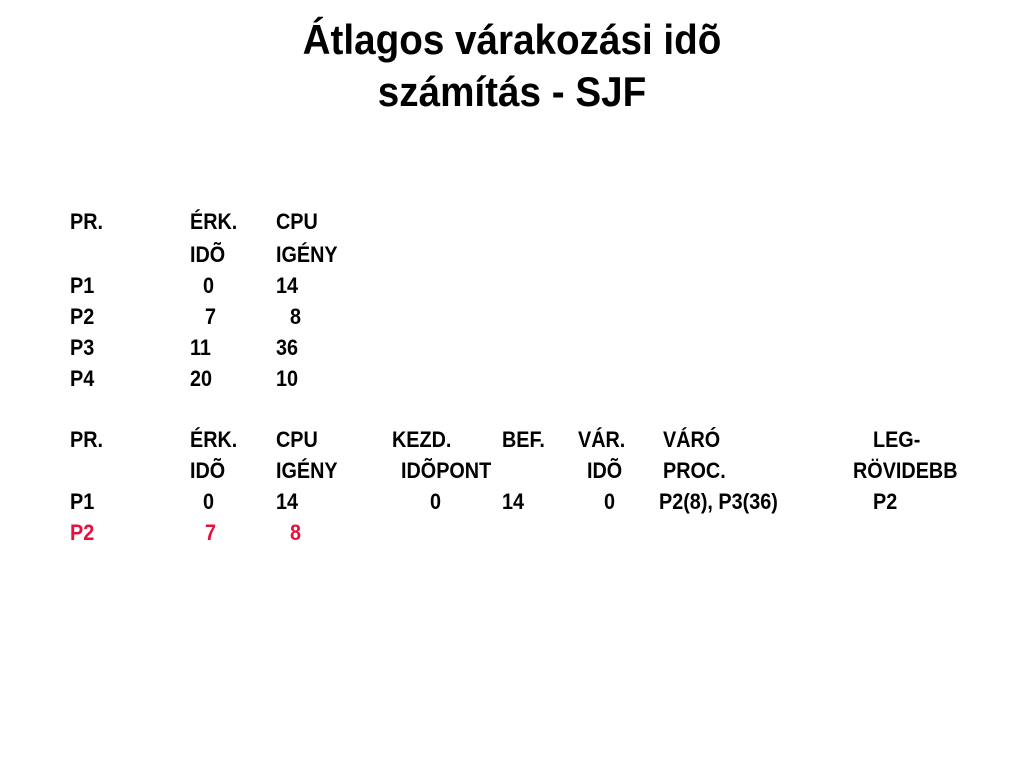 The height and width of the screenshot is (768, 1024). Describe the element at coordinates (200, 347) in the screenshot. I see `table-cell: 11` at that location.